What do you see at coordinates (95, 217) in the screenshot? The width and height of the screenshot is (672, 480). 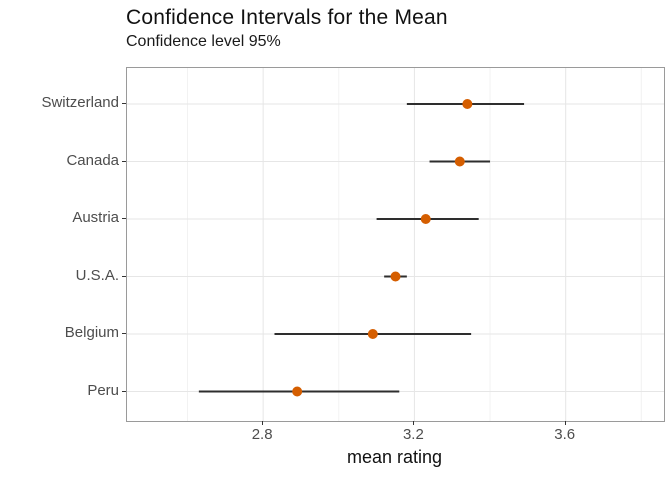 I see `y-axis-label: Austria` at bounding box center [95, 217].